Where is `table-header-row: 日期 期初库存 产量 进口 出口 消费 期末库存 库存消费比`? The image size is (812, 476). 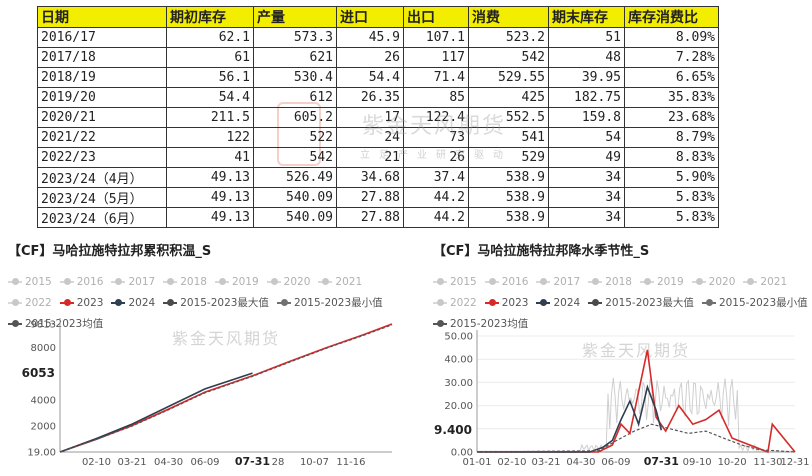 table-header-row: 日期 期初库存 产量 进口 出口 消费 期末库存 库存消费比 is located at coordinates (378, 17).